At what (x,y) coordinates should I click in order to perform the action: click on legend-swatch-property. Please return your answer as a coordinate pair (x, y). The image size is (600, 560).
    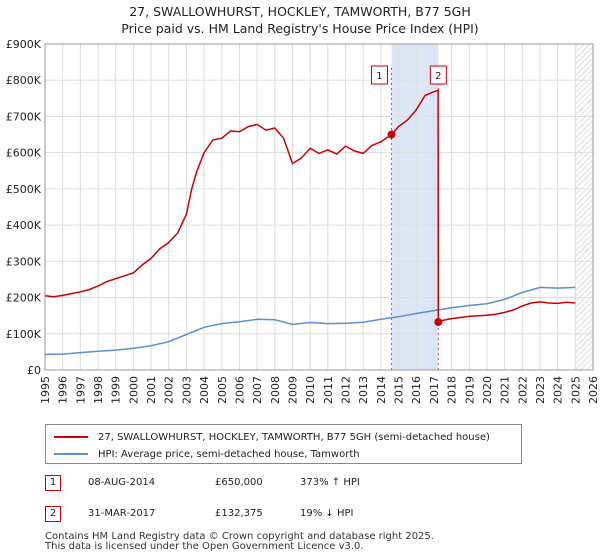
    Looking at the image, I should click on (71, 437).